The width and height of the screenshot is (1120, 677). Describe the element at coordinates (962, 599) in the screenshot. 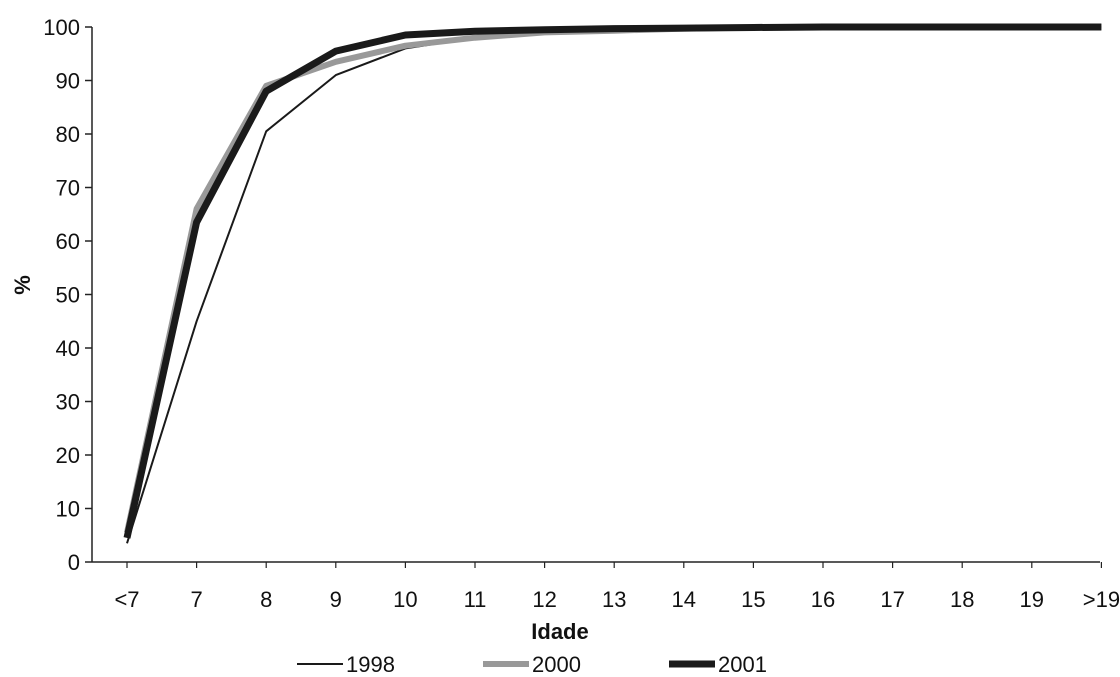

I see `x-tick-label: 18` at that location.